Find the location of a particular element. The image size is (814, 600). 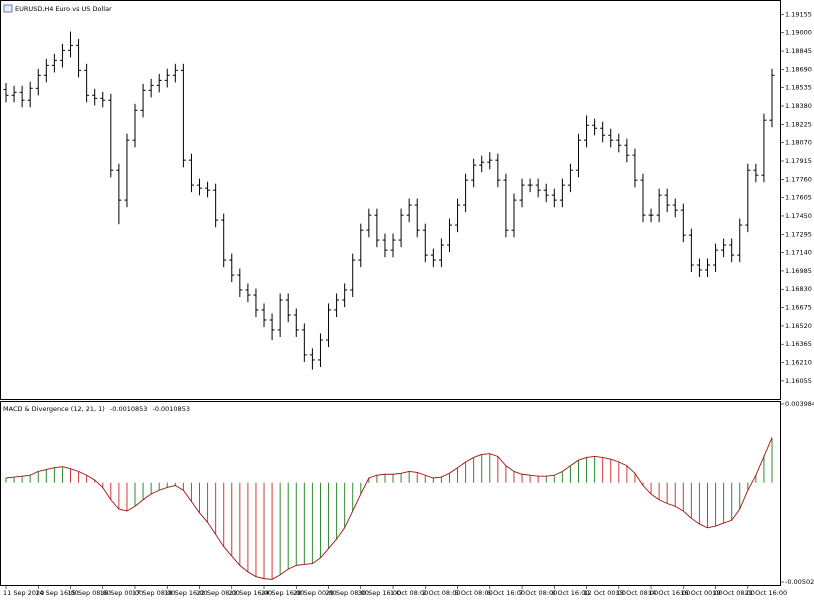

y-tick-label: 1.17295 is located at coordinates (798, 234).